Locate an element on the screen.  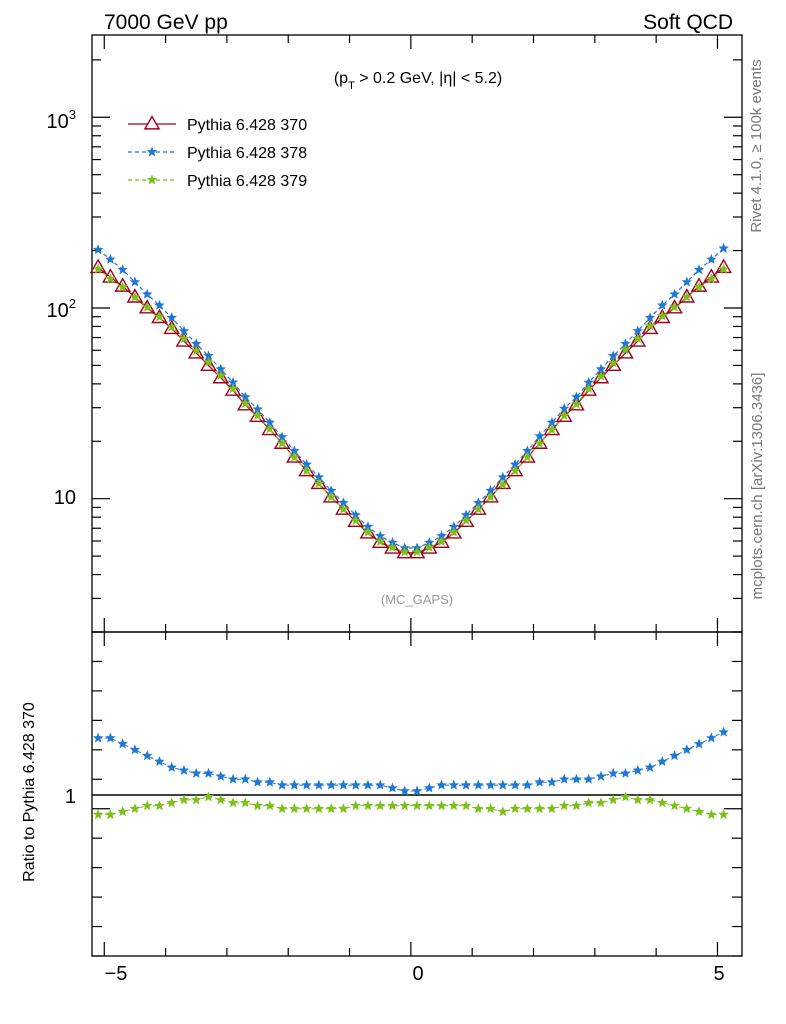
rivet-label: Rivet 4.1.0, ≥ 100k events is located at coordinates (756, 145).